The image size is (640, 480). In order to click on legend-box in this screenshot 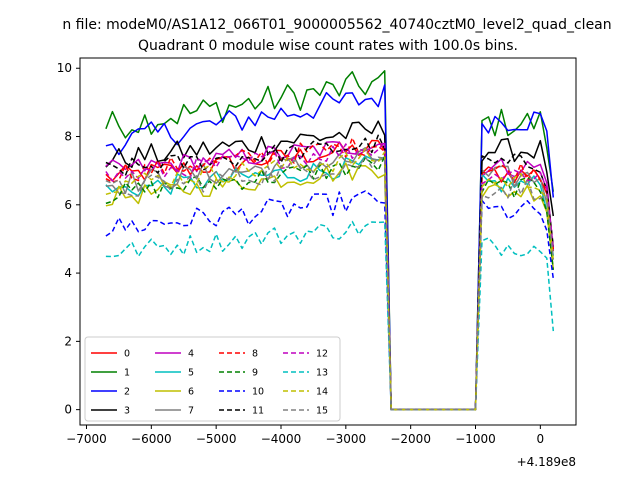, I will do `click(212, 379)`.